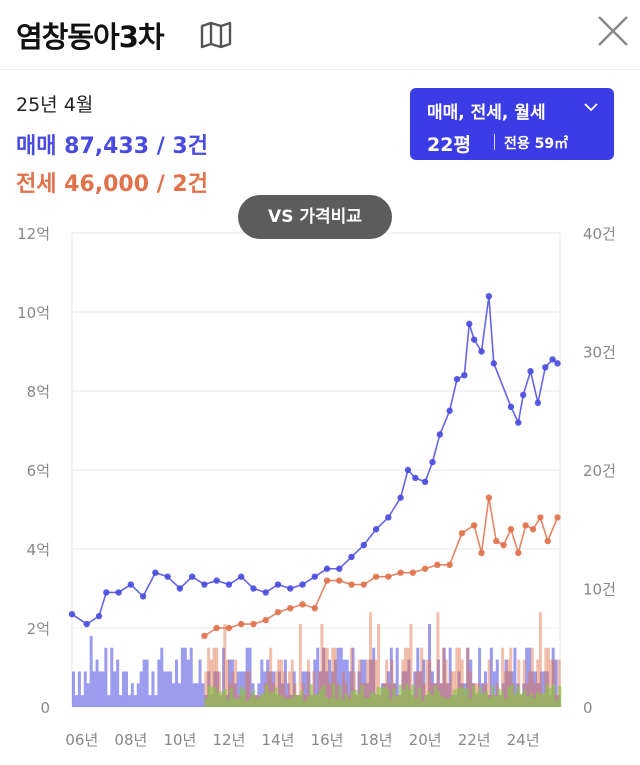  Describe the element at coordinates (613, 31) in the screenshot. I see `close-button` at that location.